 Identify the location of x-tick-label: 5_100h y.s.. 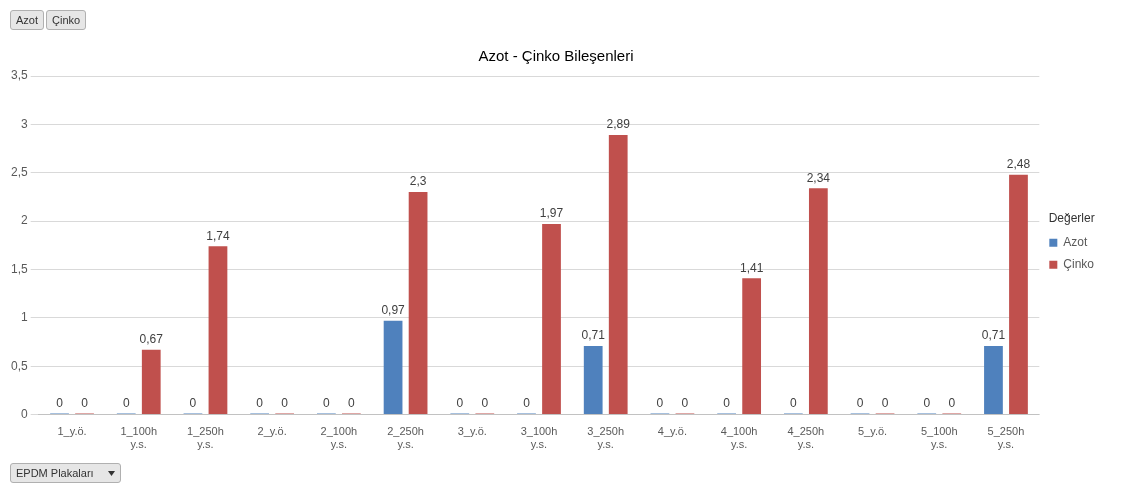
(939, 438).